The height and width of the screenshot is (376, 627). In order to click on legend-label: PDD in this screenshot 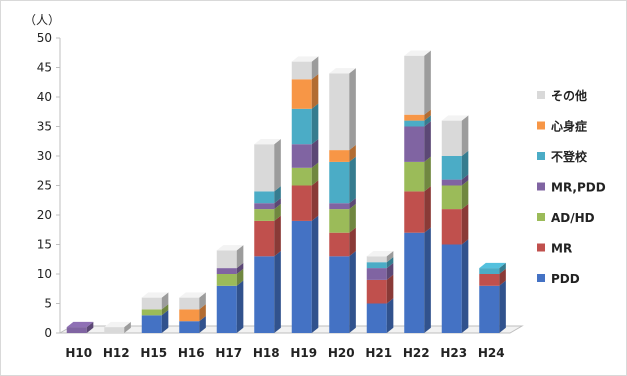, I will do `click(565, 279)`.